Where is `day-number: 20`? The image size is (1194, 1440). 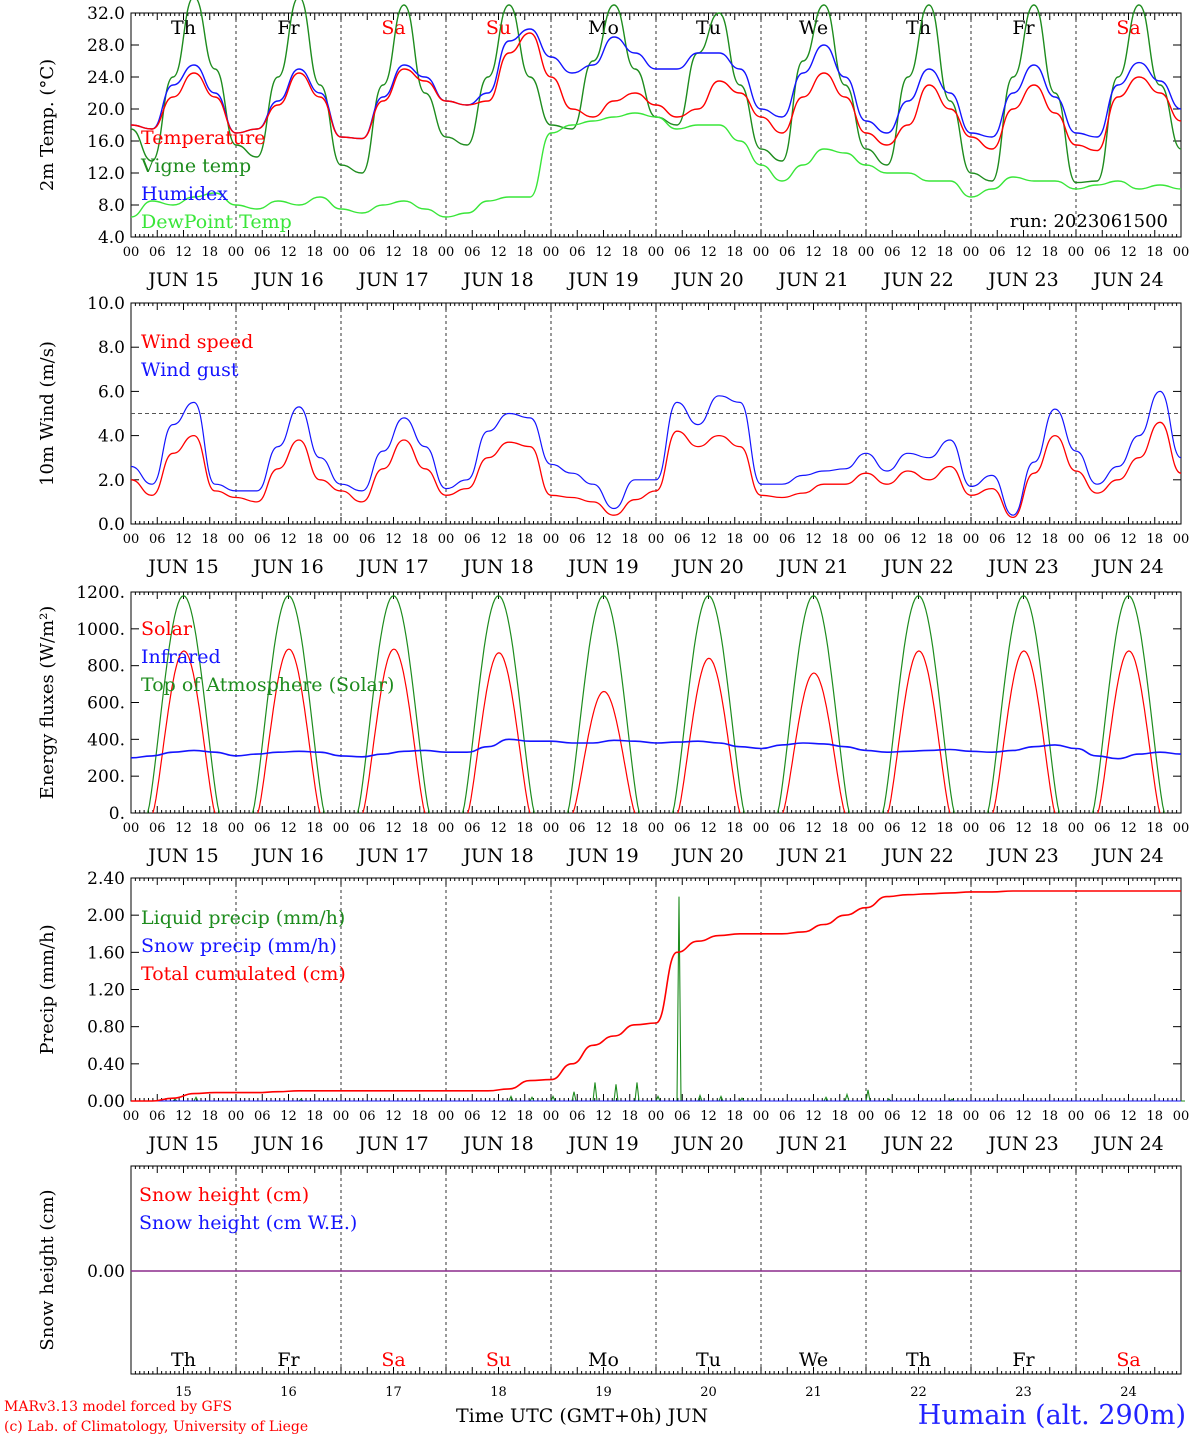 day-number: 20 is located at coordinates (708, 1392).